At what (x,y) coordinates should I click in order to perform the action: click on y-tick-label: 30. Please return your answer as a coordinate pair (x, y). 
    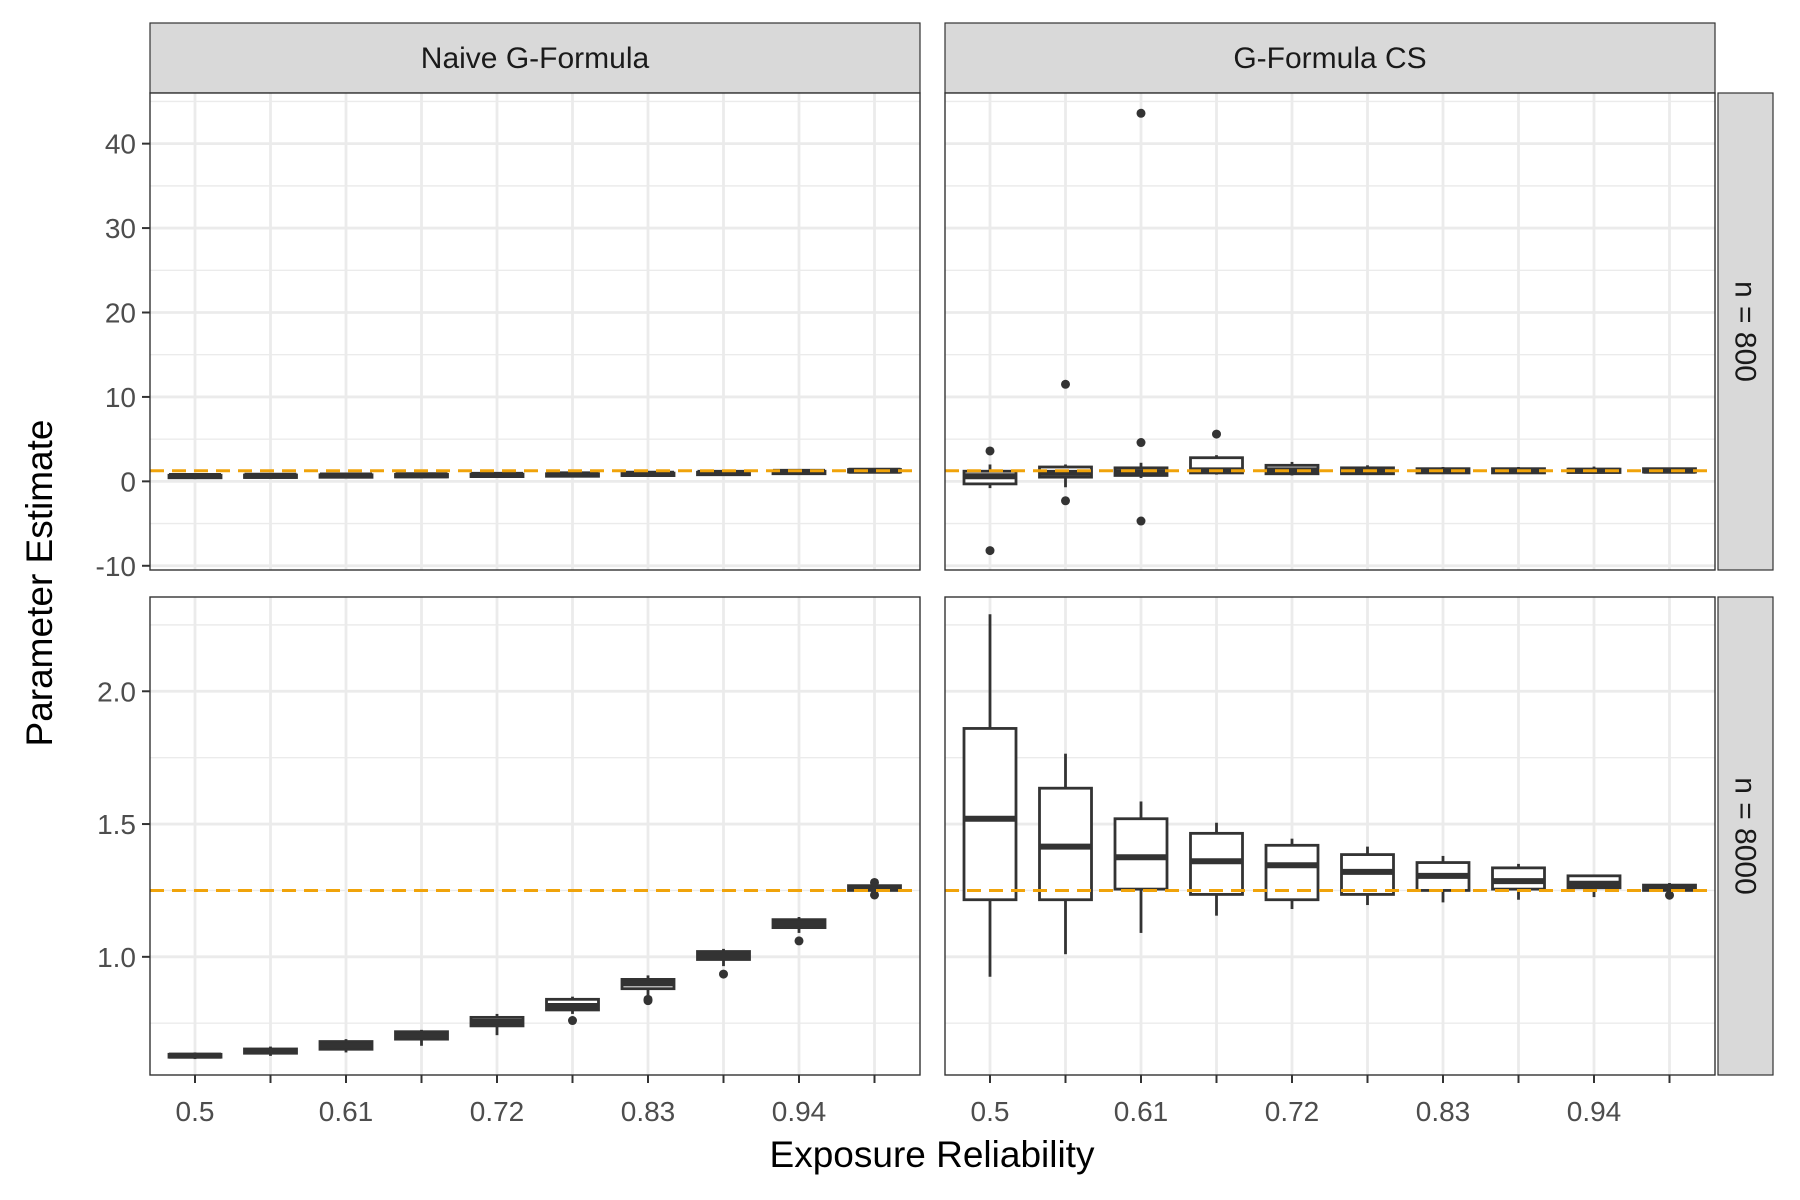
    Looking at the image, I should click on (120, 228).